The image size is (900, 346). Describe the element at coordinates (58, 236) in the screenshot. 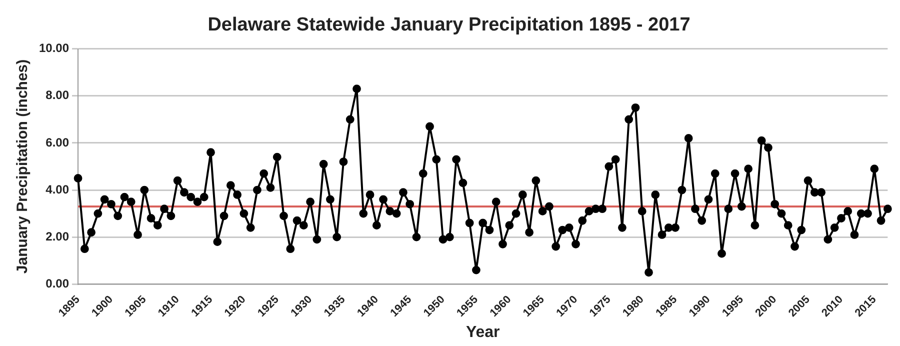

I see `y-tick-label: 2.00` at that location.